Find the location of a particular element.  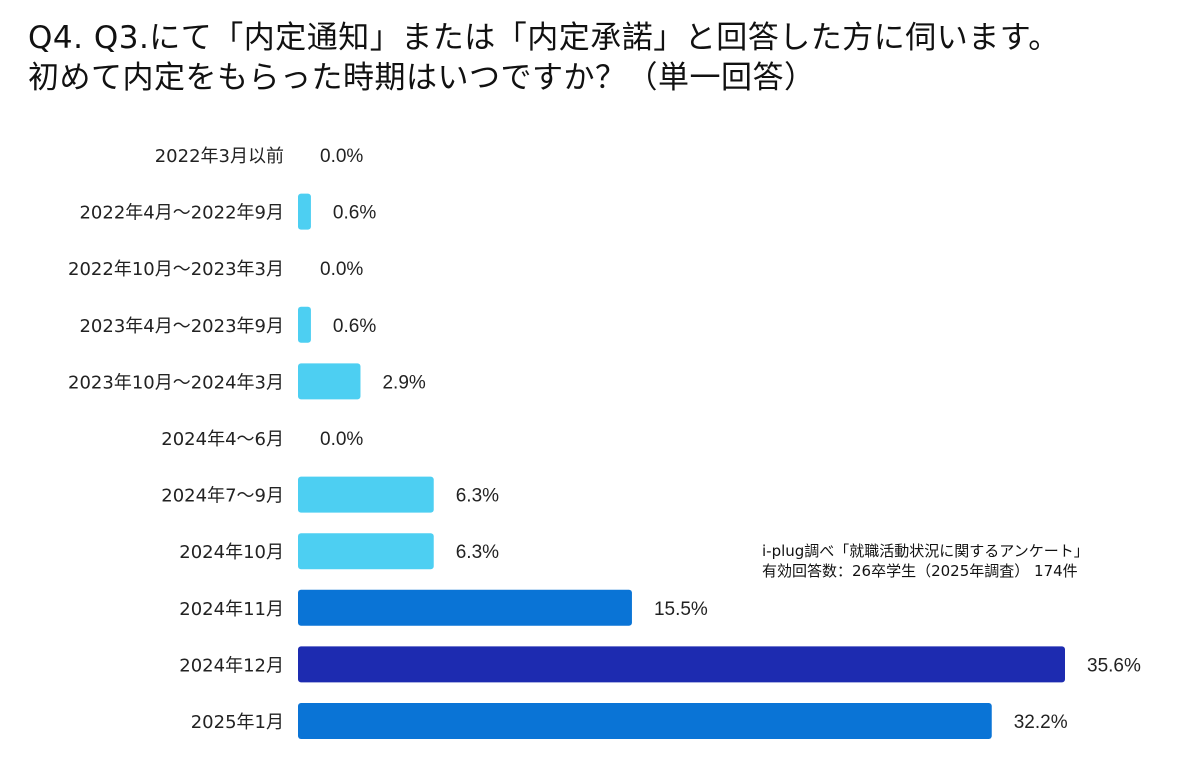

category-label: 2024年7〜9月 is located at coordinates (222, 496).